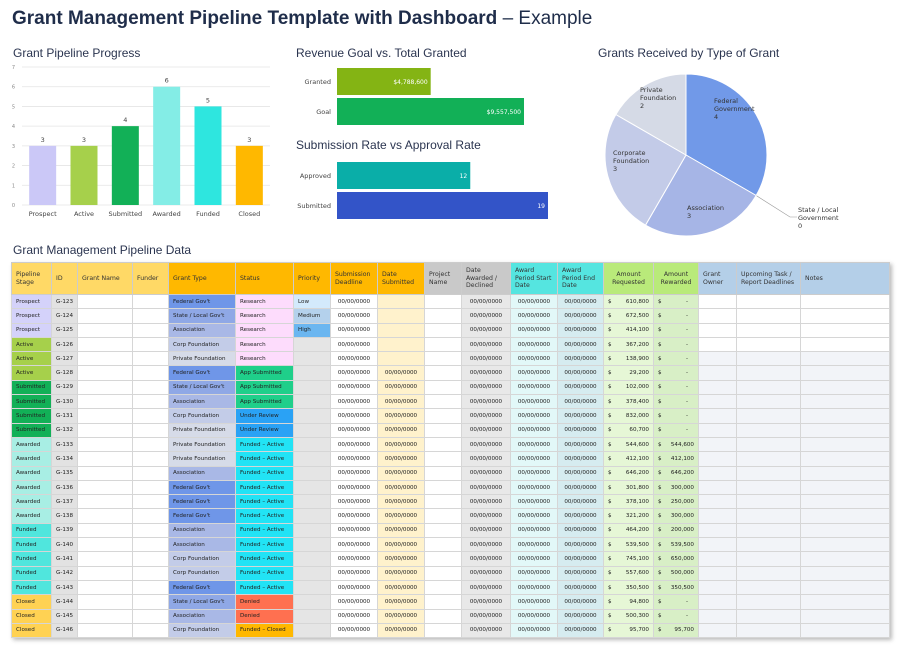 The width and height of the screenshot is (900, 654). What do you see at coordinates (580, 278) in the screenshot?
I see `column-header-award-period-end-date: Award Period End Date` at bounding box center [580, 278].